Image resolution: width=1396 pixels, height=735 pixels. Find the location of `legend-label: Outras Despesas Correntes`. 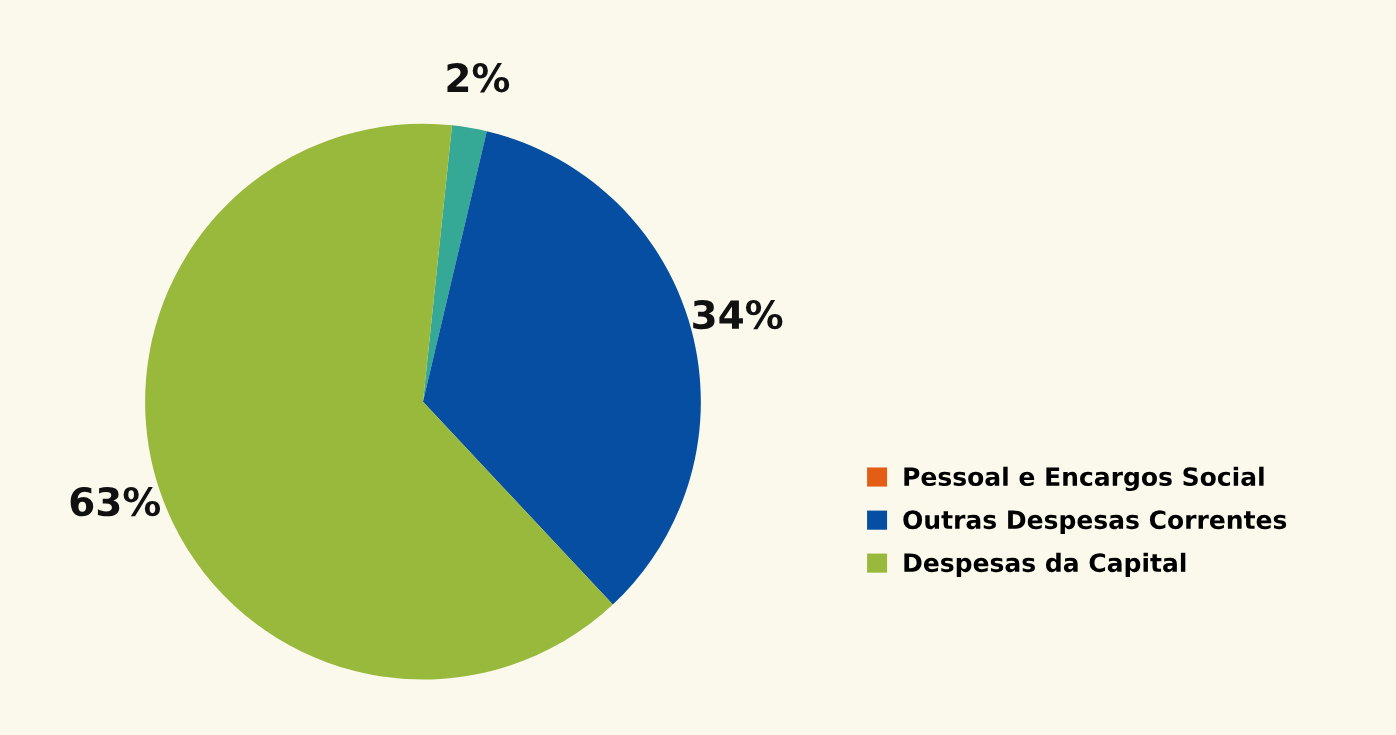

legend-label: Outras Despesas Correntes is located at coordinates (1095, 522).